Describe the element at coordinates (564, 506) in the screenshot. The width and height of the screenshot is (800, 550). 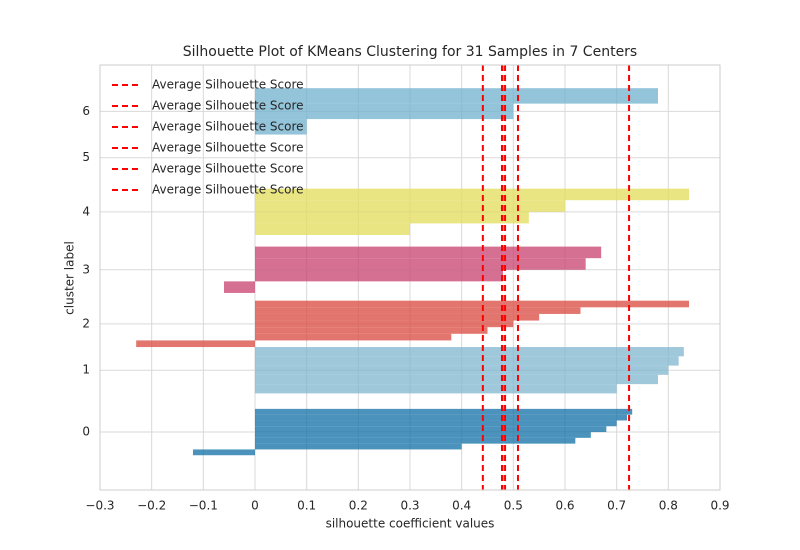
I see `x-tick-label: 0.6` at that location.